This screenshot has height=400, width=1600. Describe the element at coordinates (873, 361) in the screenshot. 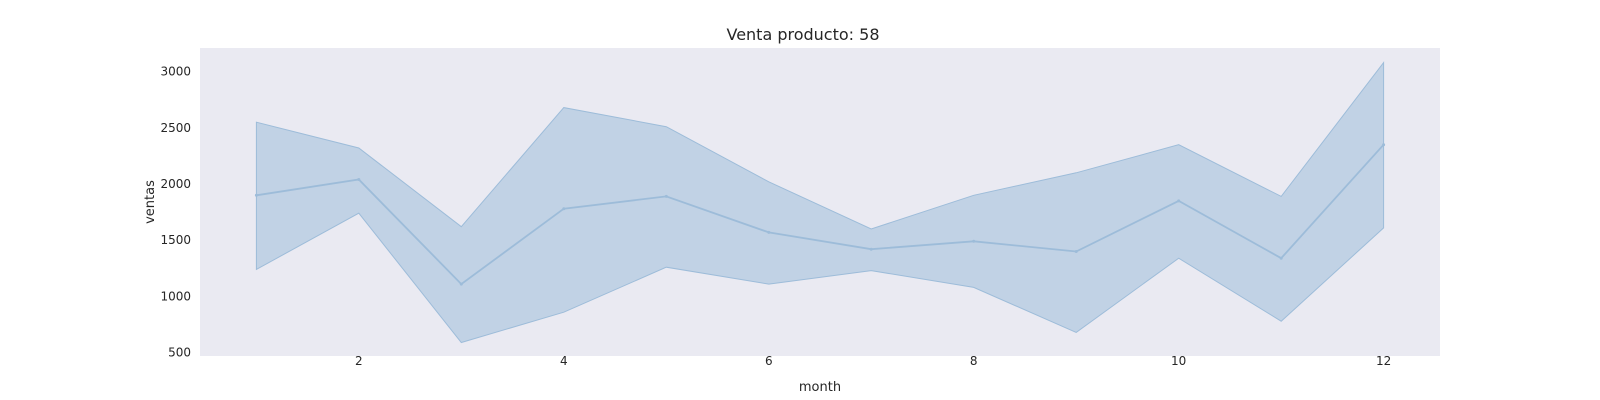

I see `x-axis-ticks: 2 4 6 8 10 12` at that location.